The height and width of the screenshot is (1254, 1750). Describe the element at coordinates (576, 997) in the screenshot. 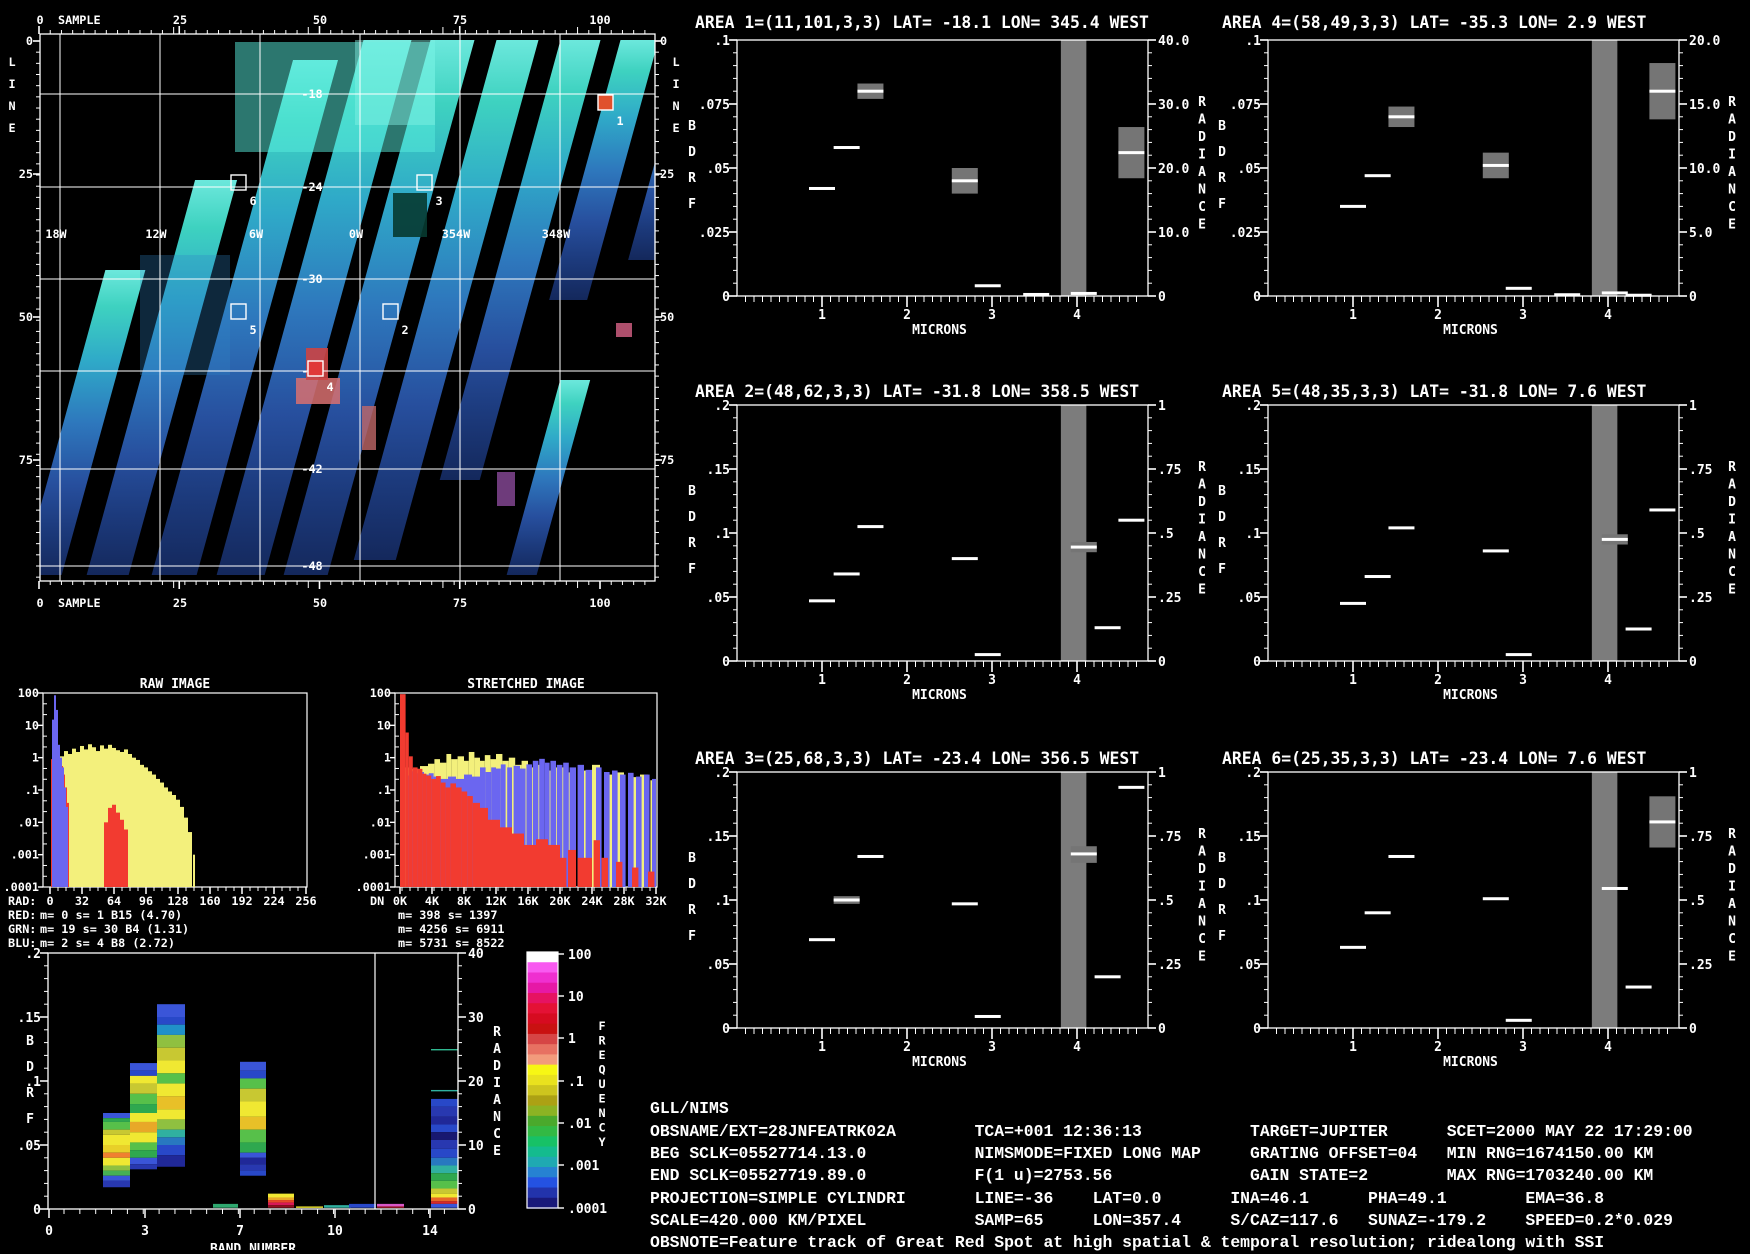

I see `colorbar-tick-label: 10` at that location.